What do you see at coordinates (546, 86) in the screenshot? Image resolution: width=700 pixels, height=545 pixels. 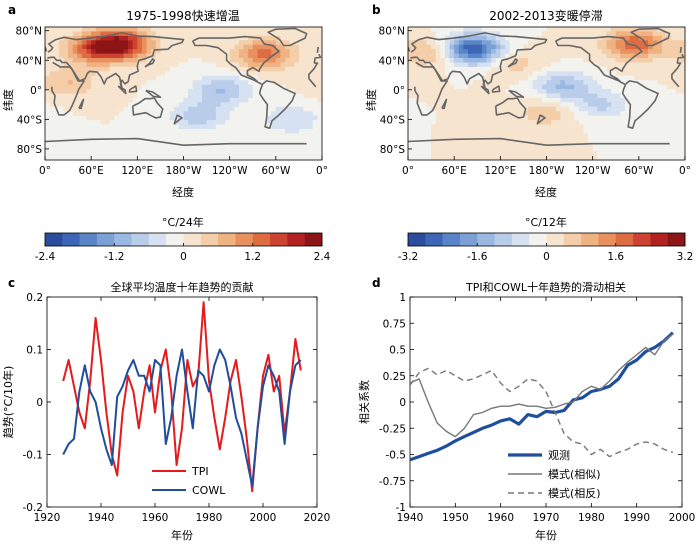 I see `map-b-coastline` at bounding box center [546, 86].